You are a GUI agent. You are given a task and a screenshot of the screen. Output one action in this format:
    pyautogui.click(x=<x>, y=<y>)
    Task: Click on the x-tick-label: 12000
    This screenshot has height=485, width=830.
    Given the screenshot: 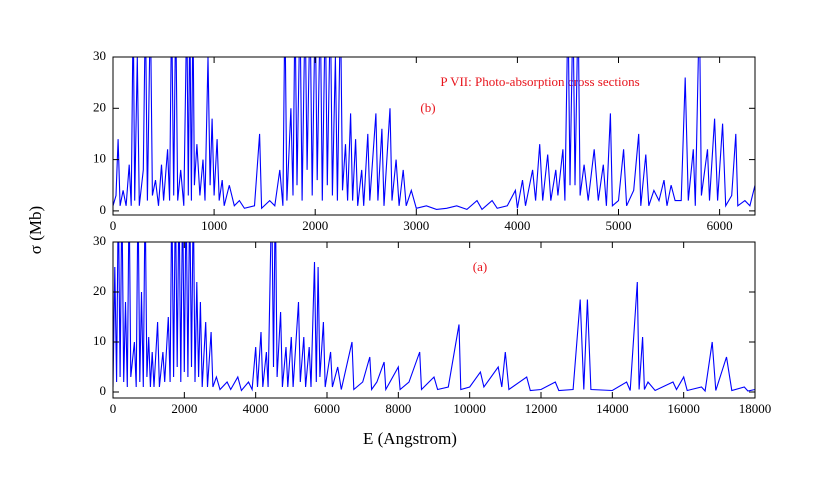 What is the action you would take?
    pyautogui.click(x=541, y=408)
    